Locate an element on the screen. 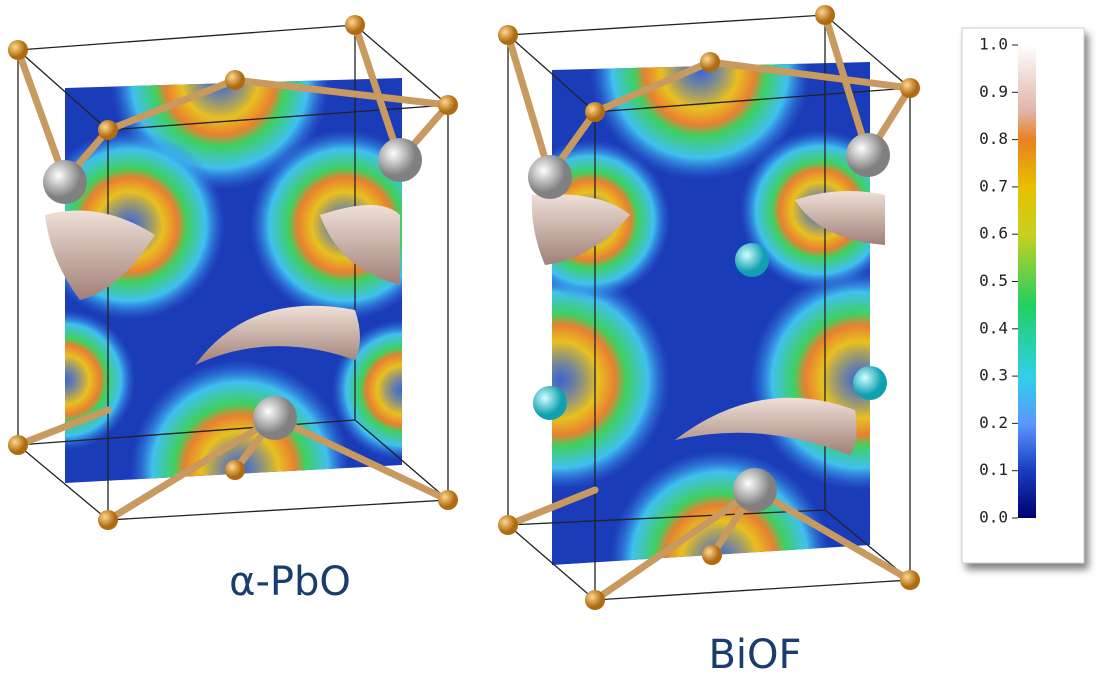  tick-label: 0.7 is located at coordinates (993, 185).